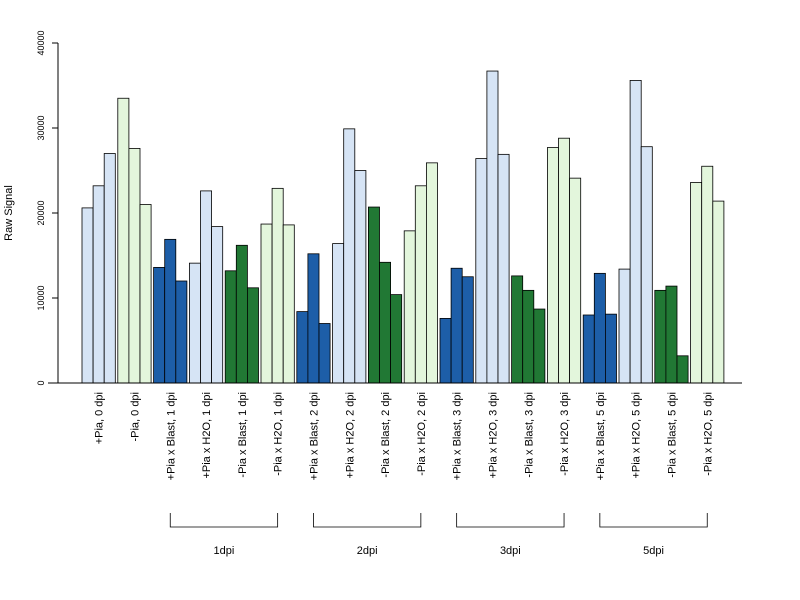 The height and width of the screenshot is (600, 800). Describe the element at coordinates (493, 435) in the screenshot. I see `x-tick-label: +Pia x H2O, 3 dpi` at that location.